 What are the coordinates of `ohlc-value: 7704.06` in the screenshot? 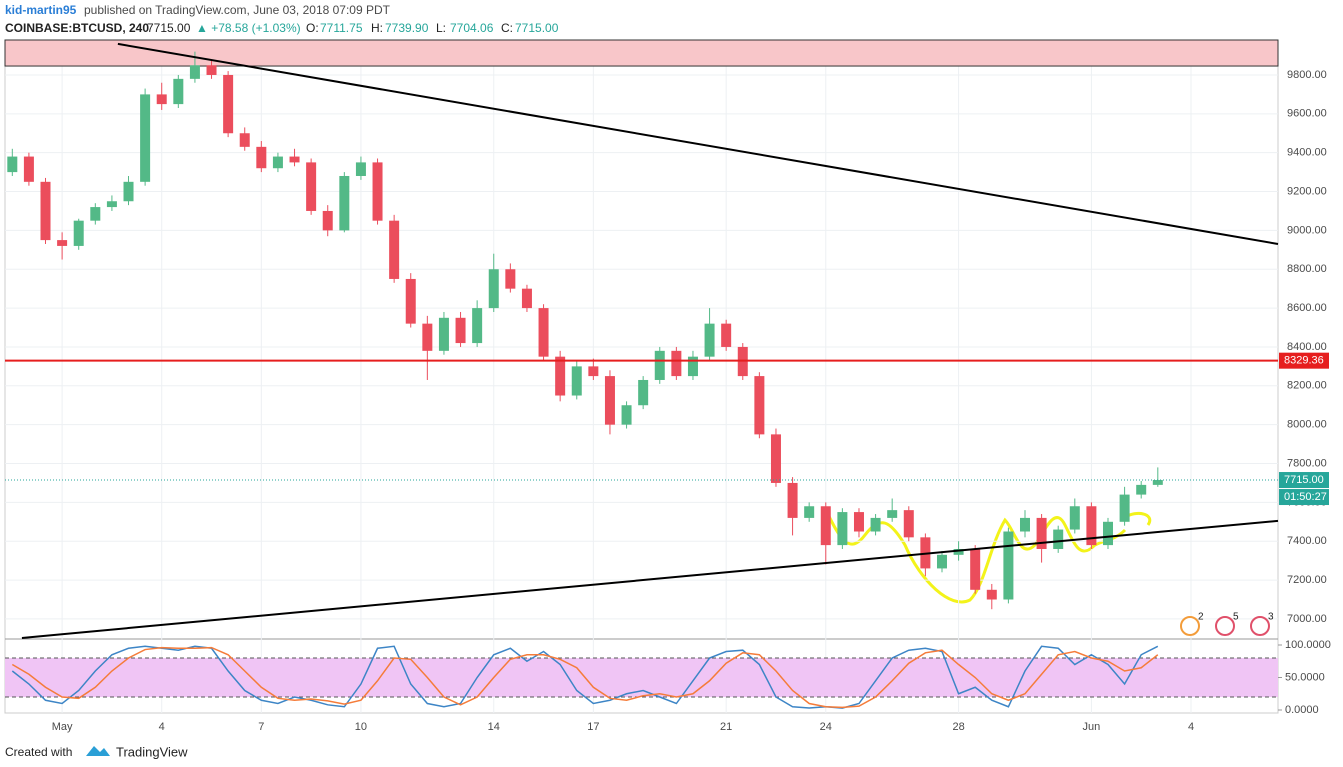 It's located at (472, 28).